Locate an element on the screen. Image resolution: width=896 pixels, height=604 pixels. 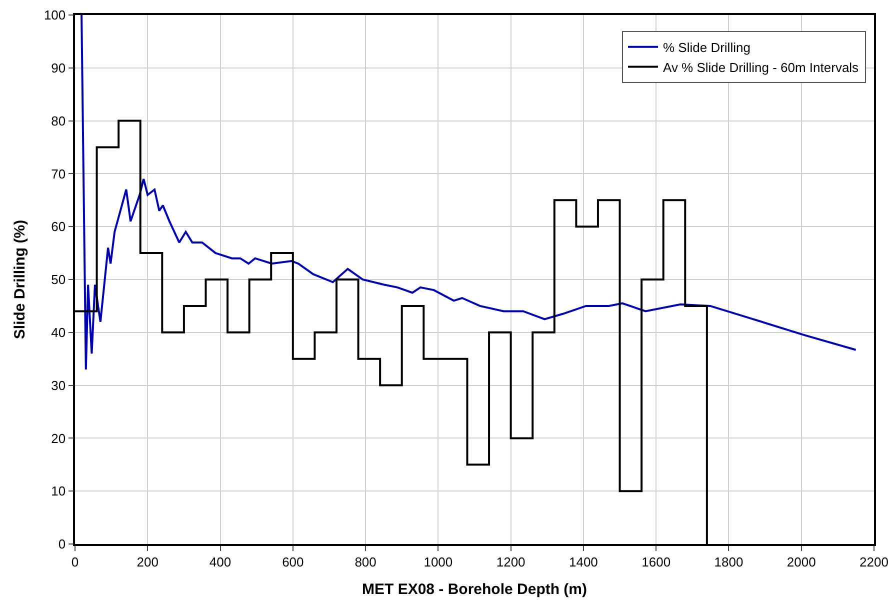
y-tick-label: 30 is located at coordinates (58, 385).